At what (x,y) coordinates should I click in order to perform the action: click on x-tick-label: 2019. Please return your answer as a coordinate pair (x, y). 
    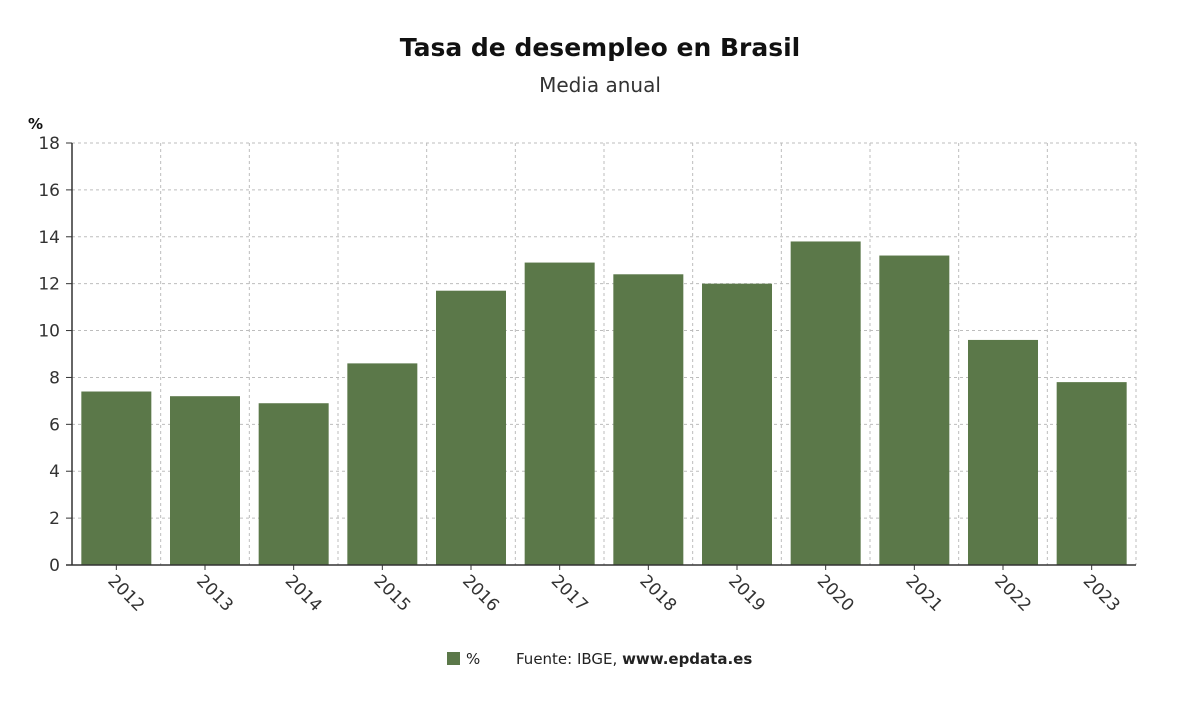
    Looking at the image, I should click on (746, 593).